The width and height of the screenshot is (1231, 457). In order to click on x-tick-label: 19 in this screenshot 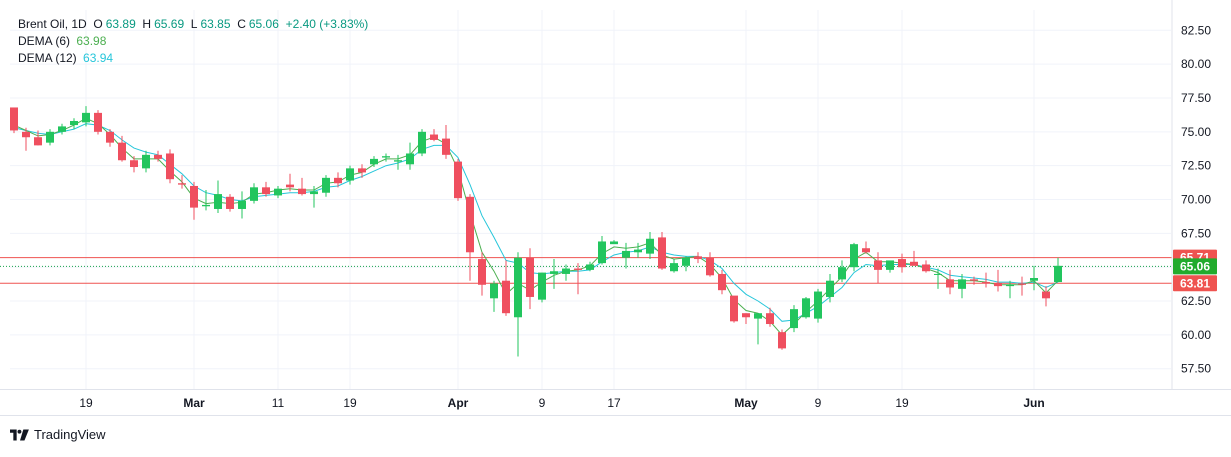, I will do `click(350, 403)`.